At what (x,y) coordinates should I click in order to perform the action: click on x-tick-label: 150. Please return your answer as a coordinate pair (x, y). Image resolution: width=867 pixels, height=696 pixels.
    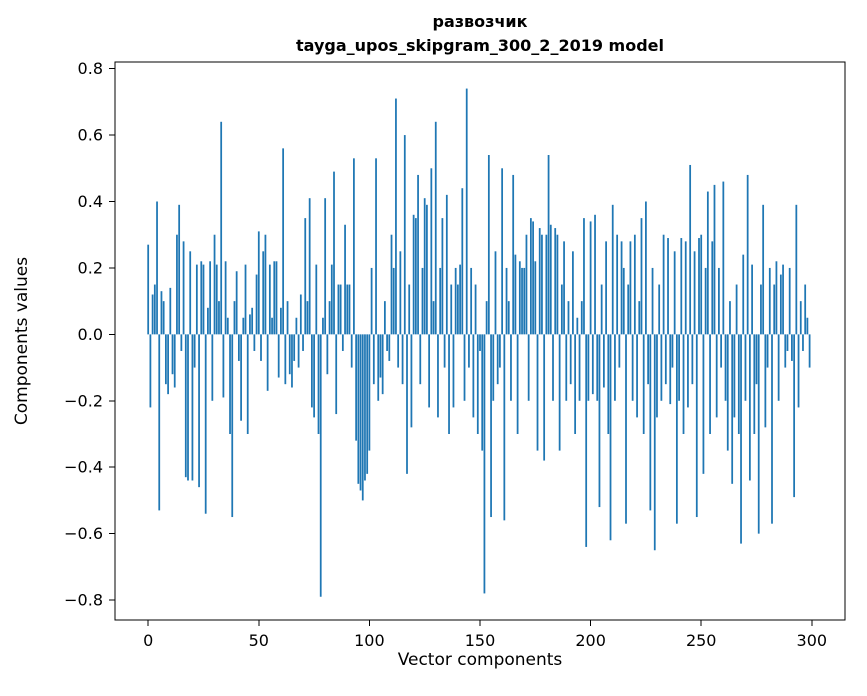
    Looking at the image, I should click on (480, 640).